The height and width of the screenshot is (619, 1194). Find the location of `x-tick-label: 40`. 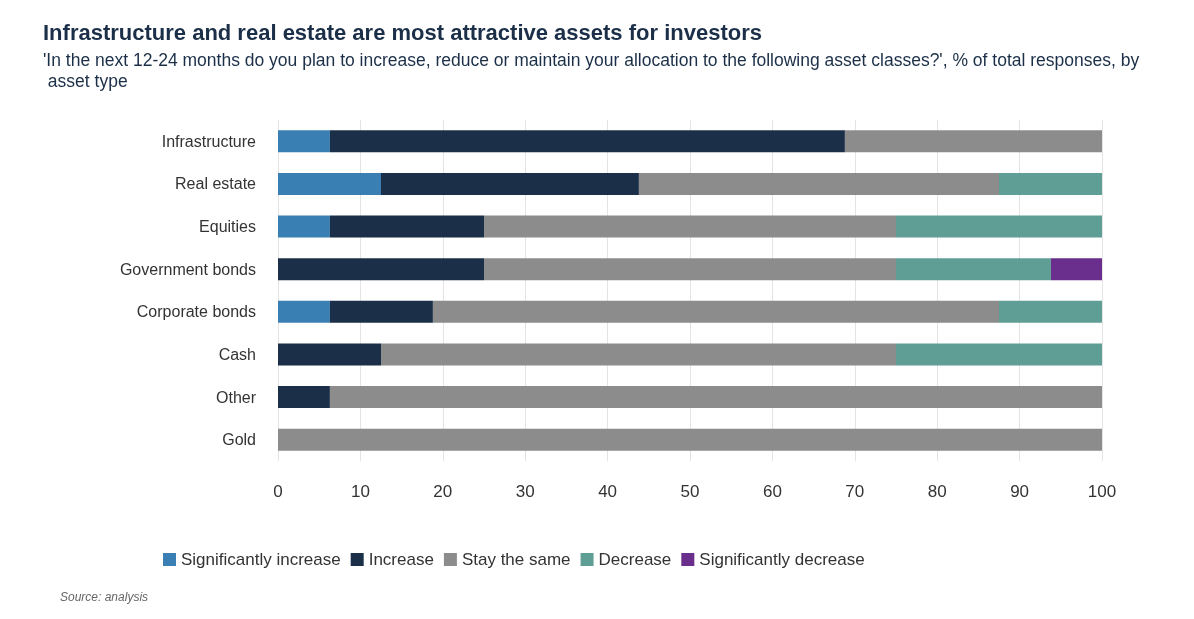

x-tick-label: 40 is located at coordinates (608, 491).